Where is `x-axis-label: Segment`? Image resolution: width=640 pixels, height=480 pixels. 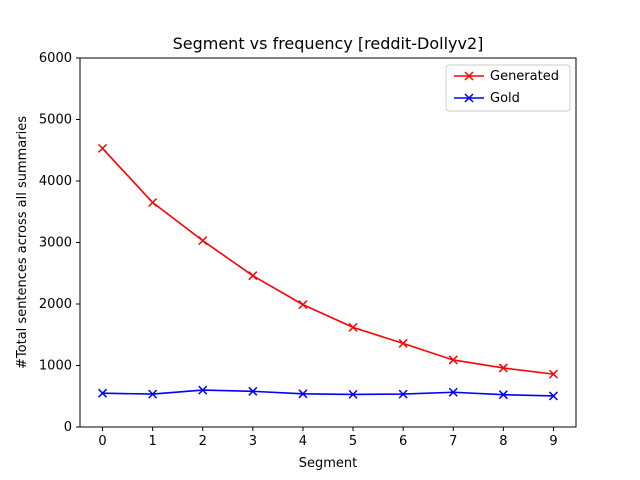
x-axis-label: Segment is located at coordinates (328, 463).